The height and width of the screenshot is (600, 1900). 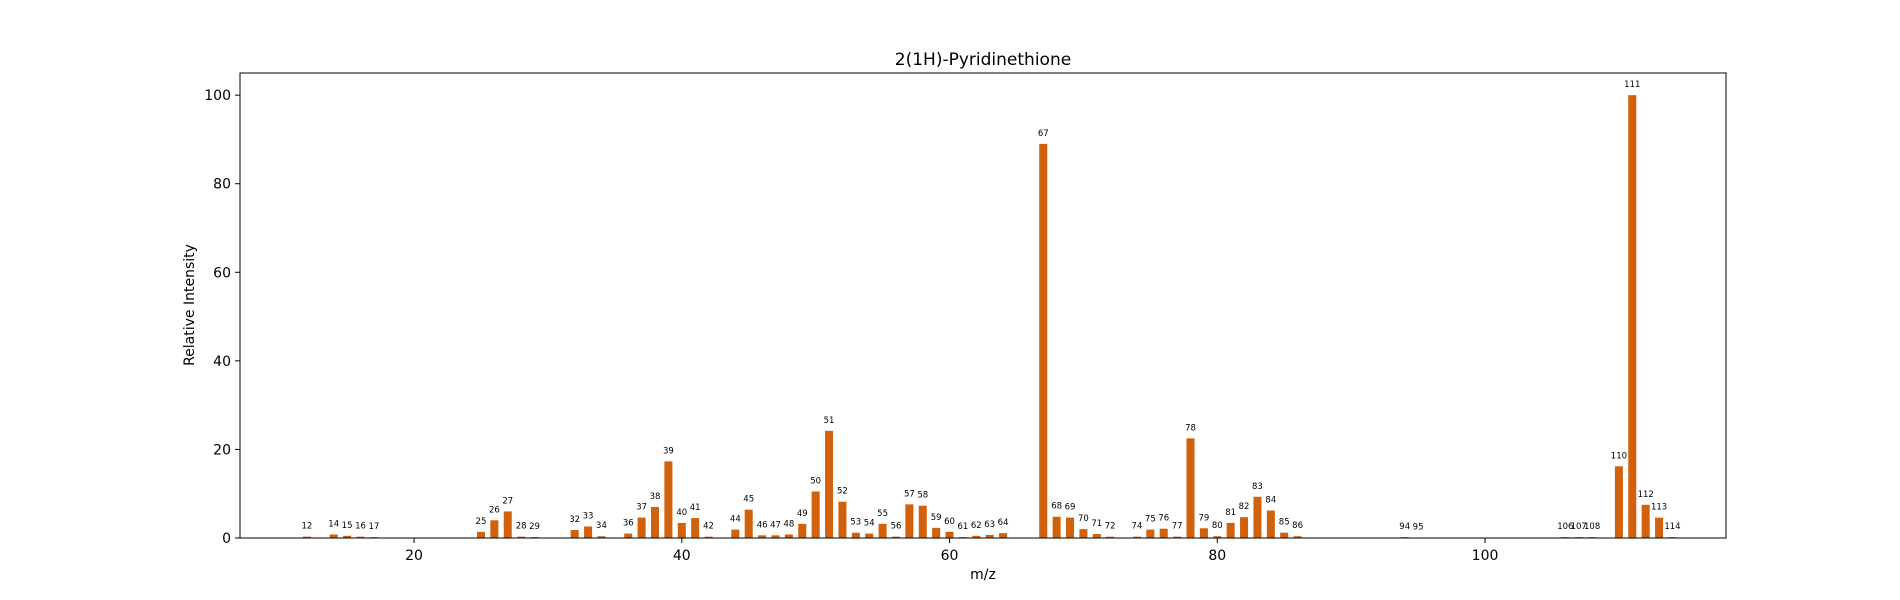 I want to click on bar-label-mz-71: 71, so click(x=1096, y=524).